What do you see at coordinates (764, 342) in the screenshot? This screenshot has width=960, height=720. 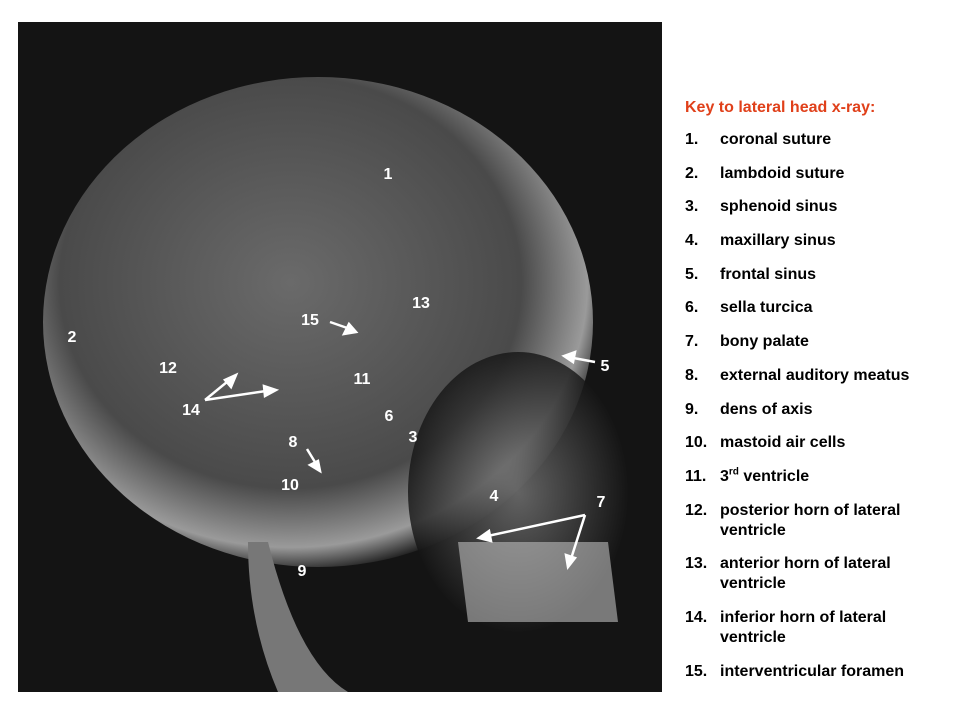 I see `key-text-main: bony palate` at bounding box center [764, 342].